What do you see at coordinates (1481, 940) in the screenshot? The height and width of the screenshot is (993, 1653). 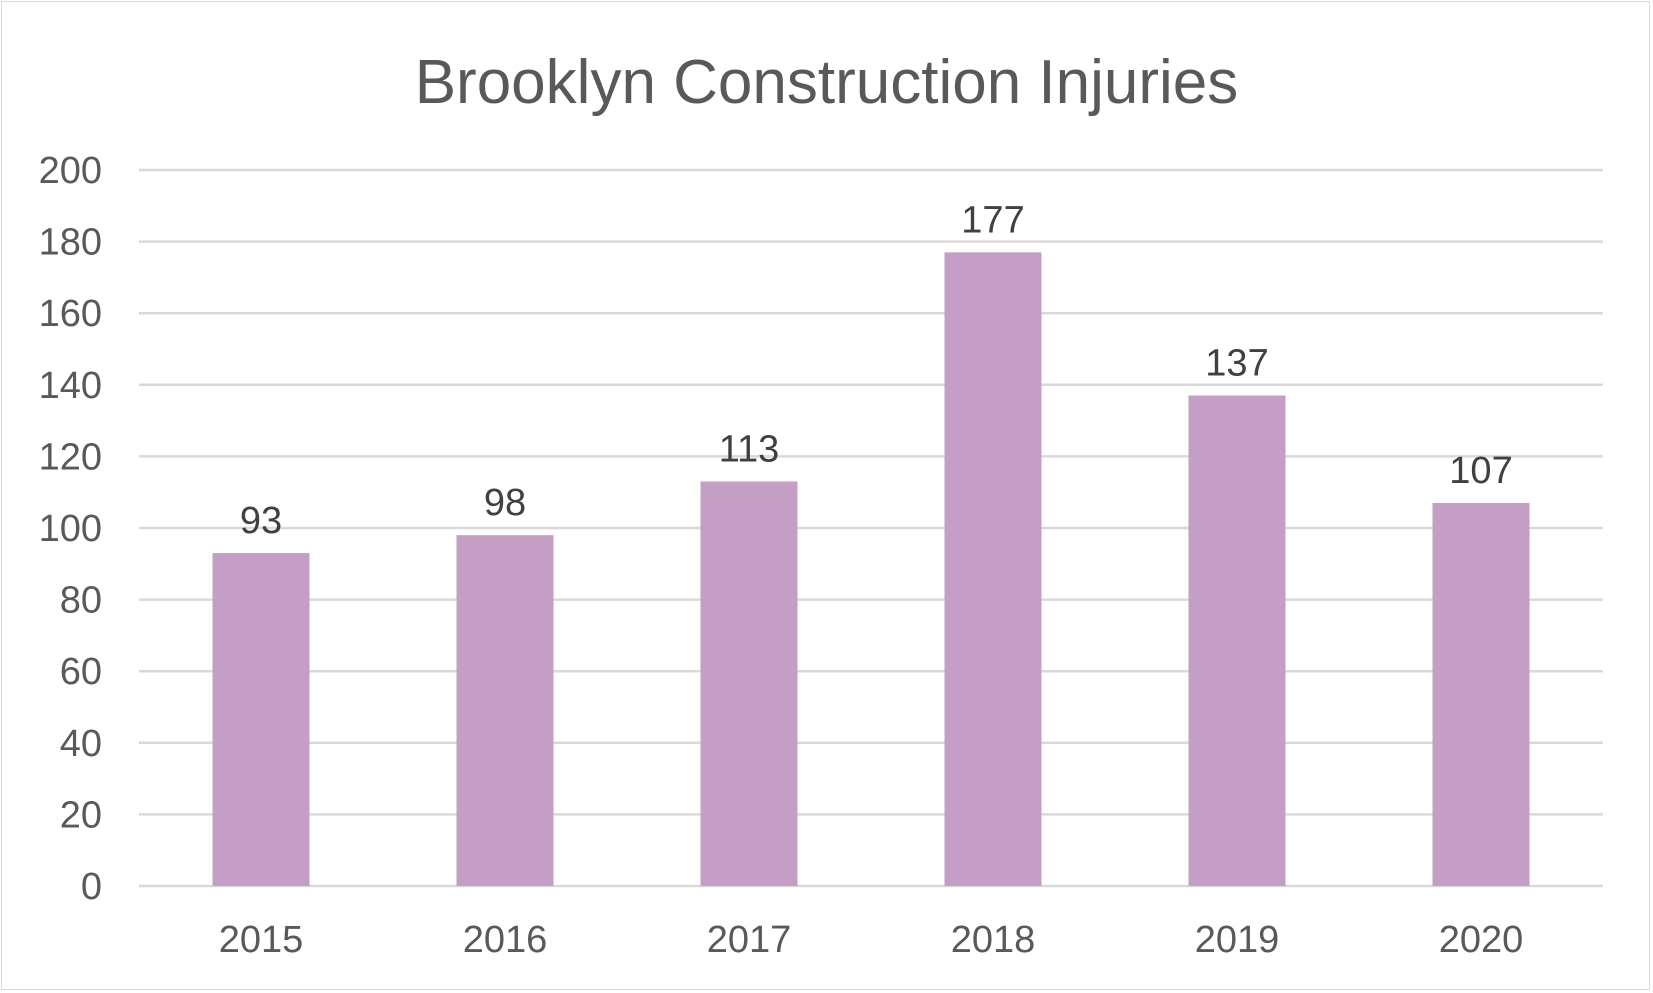 I see `x-tick-label-2020: 2020` at bounding box center [1481, 940].